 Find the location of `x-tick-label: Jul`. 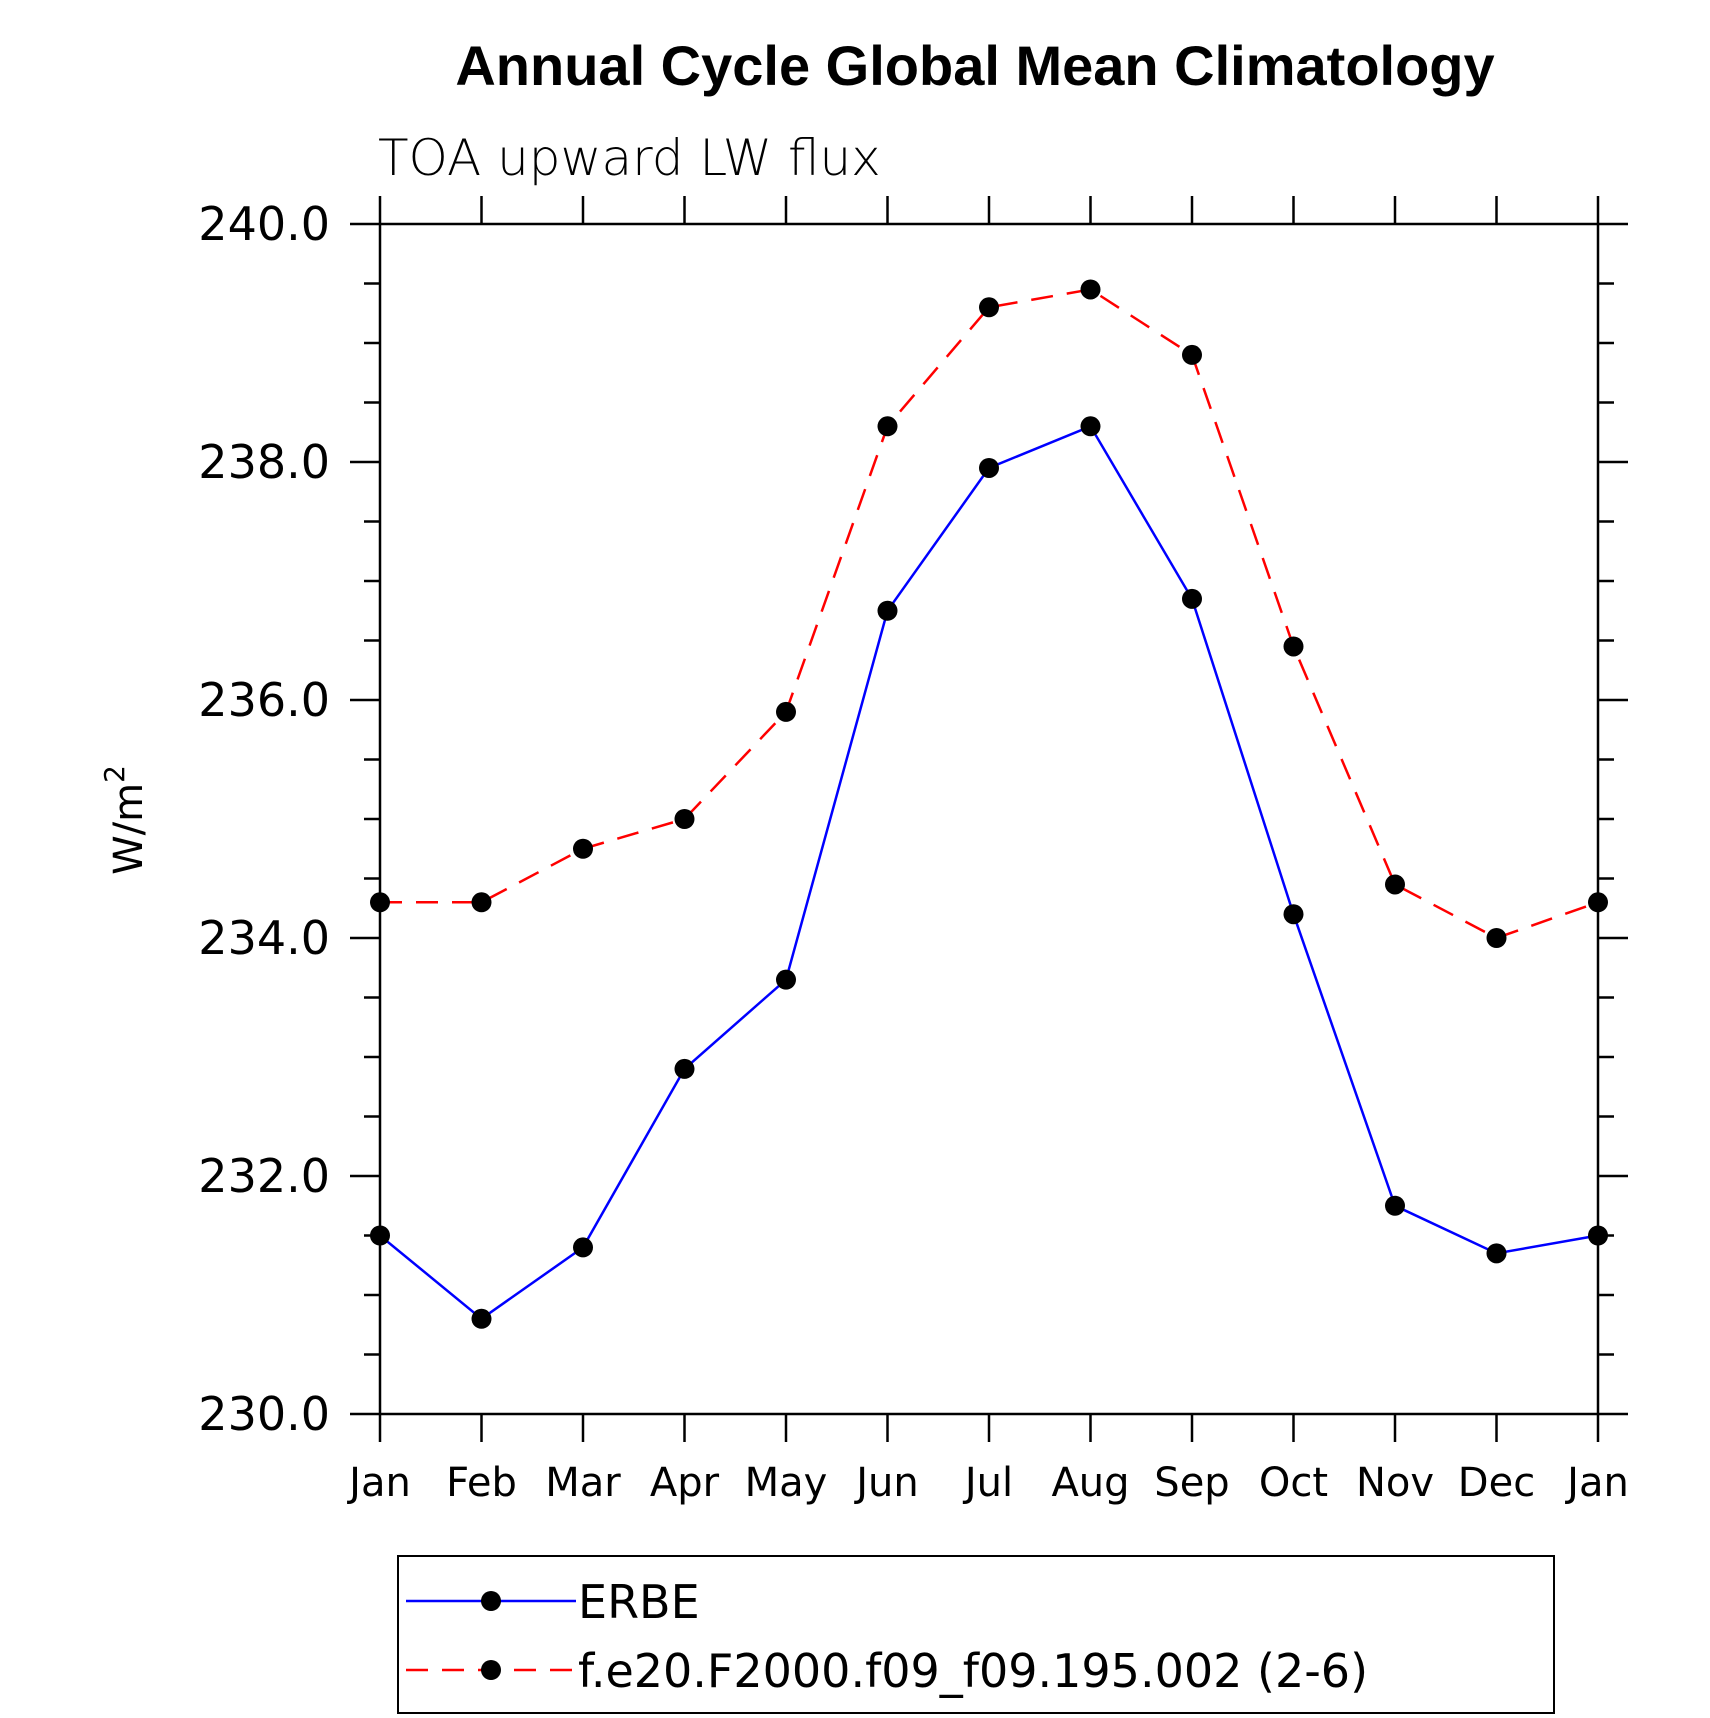

x-tick-label: Jul is located at coordinates (987, 1483).